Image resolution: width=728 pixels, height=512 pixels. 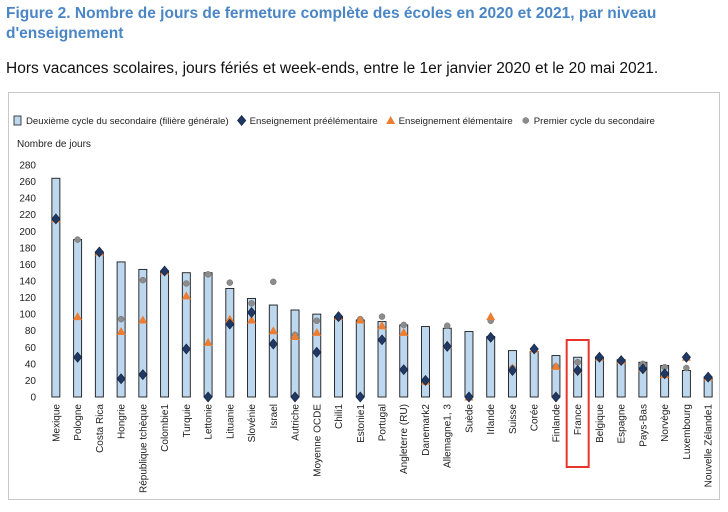 I want to click on x-tick-label: Hongrie, so click(x=122, y=421).